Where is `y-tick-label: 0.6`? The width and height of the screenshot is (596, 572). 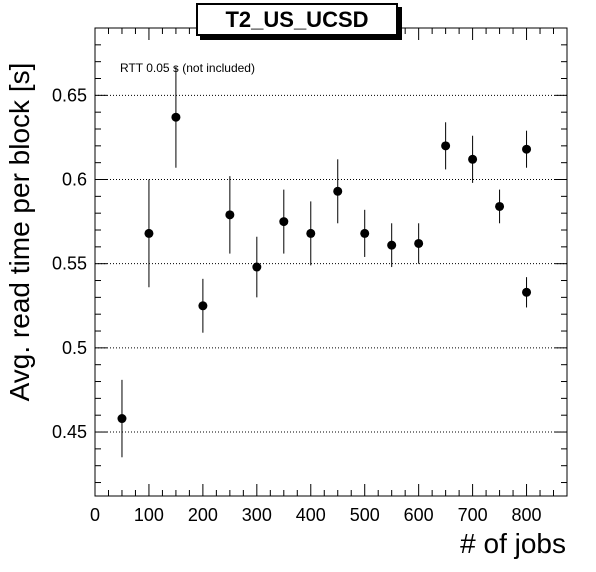
y-tick-label: 0.6 is located at coordinates (74, 180).